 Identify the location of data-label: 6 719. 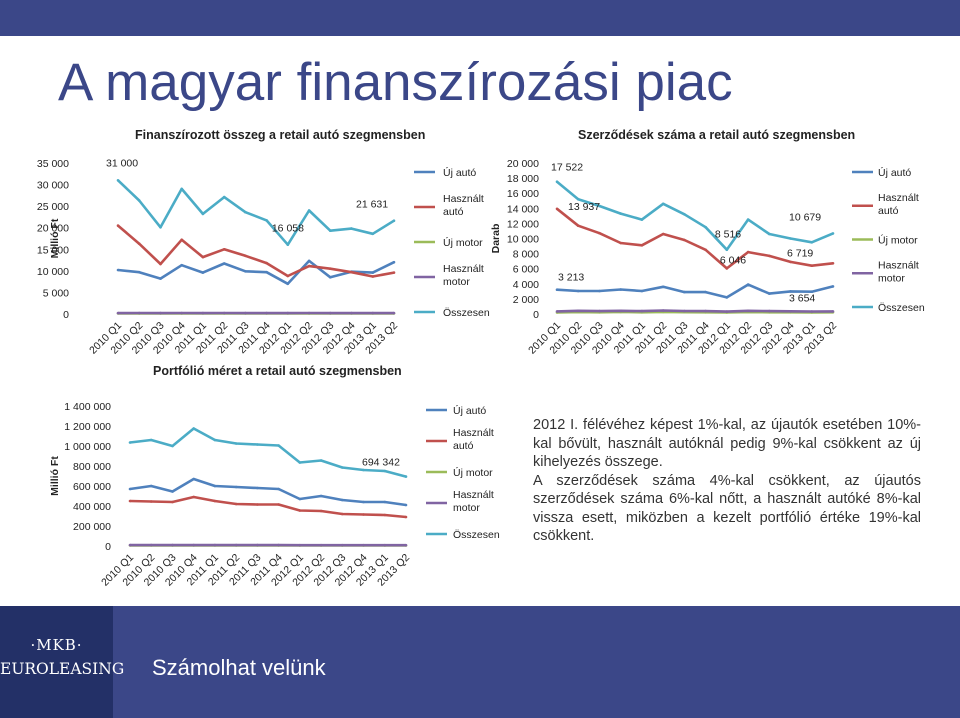
(800, 253).